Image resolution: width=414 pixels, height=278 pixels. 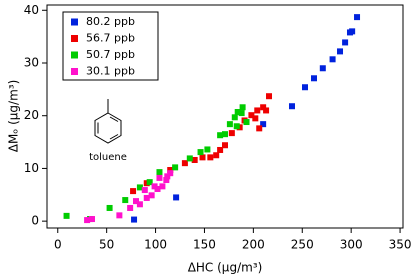 I want to click on legend-box, so click(x=110, y=46).